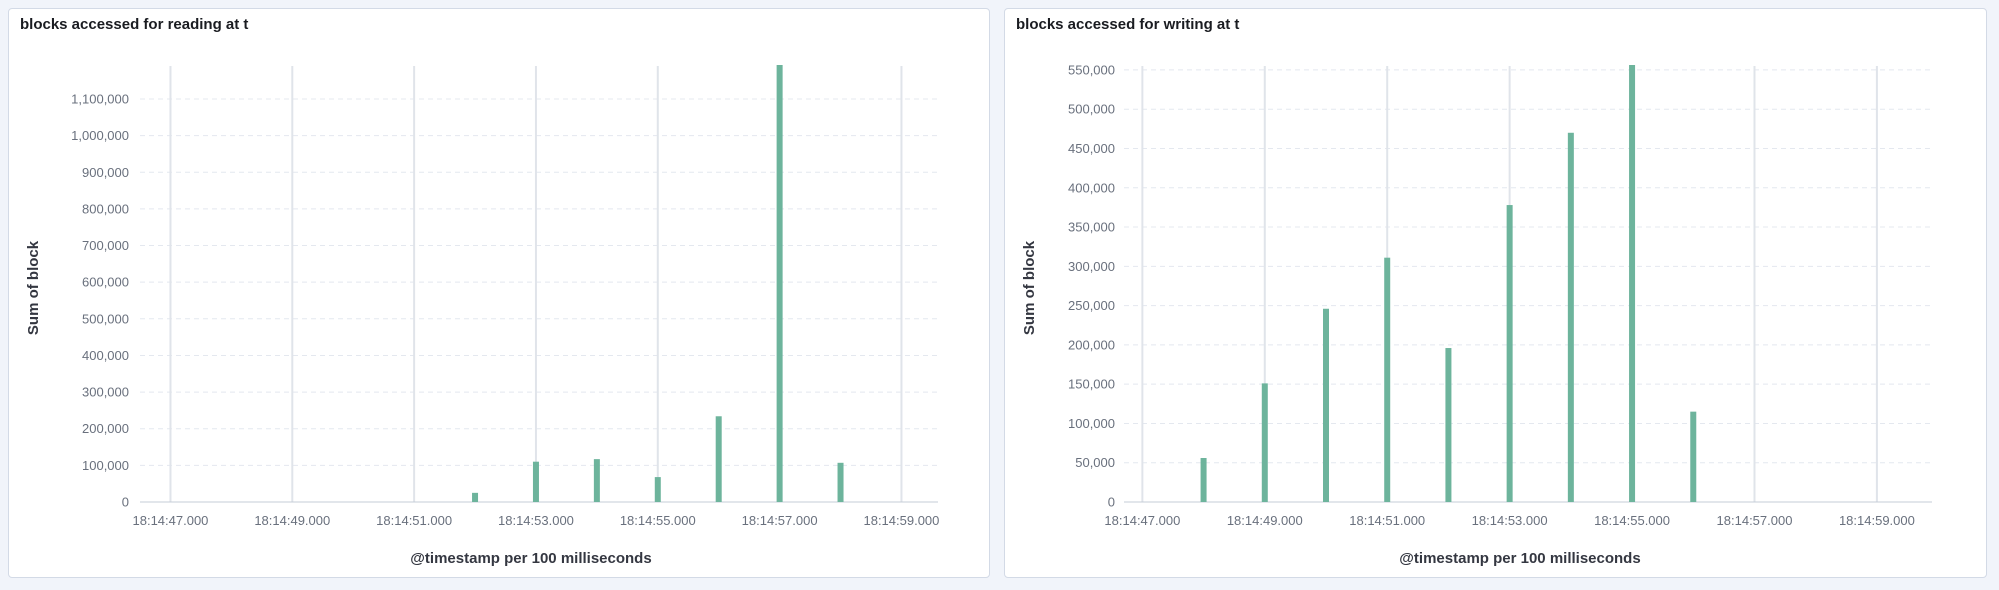 Image resolution: width=1999 pixels, height=590 pixels. What do you see at coordinates (100, 98) in the screenshot?
I see `y-tick-label: 1,100,000` at bounding box center [100, 98].